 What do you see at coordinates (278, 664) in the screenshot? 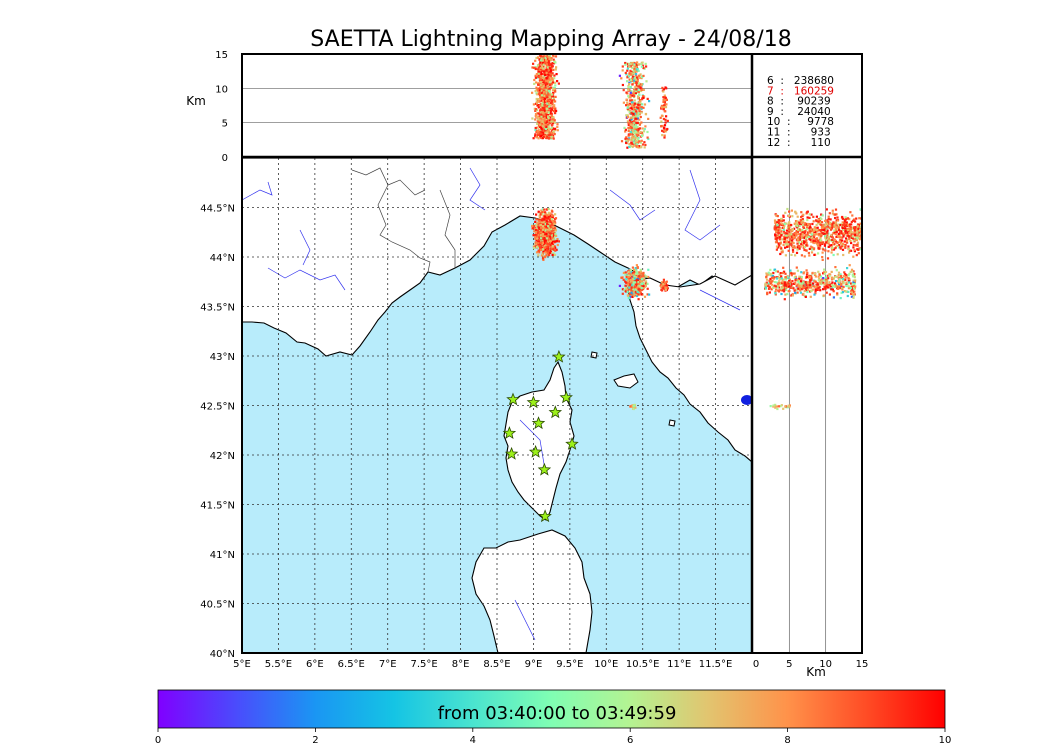
I see `map-x-tick-label: 5.5°E` at bounding box center [278, 664].